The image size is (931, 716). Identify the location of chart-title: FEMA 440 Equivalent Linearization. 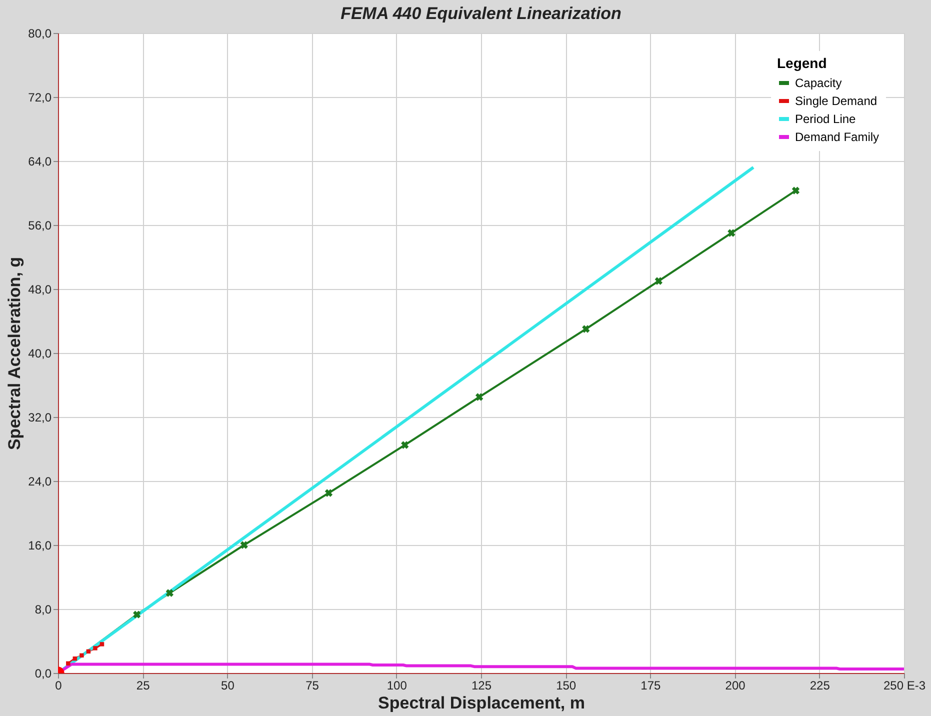
(481, 13).